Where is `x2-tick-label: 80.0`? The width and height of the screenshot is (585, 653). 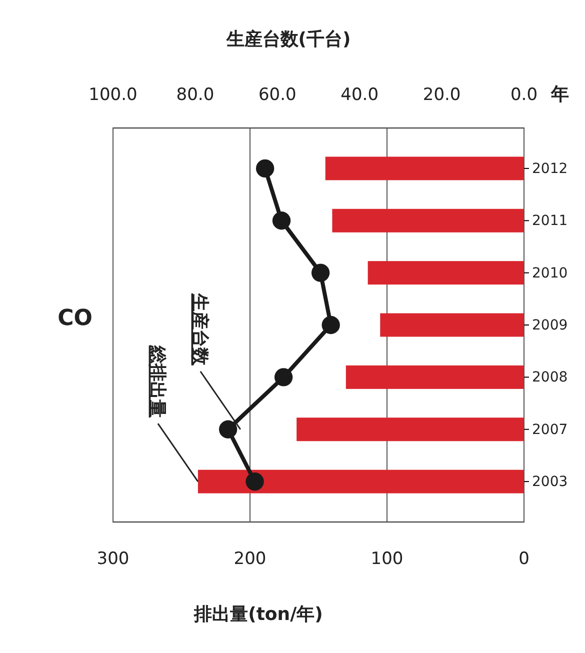 x2-tick-label: 80.0 is located at coordinates (195, 95).